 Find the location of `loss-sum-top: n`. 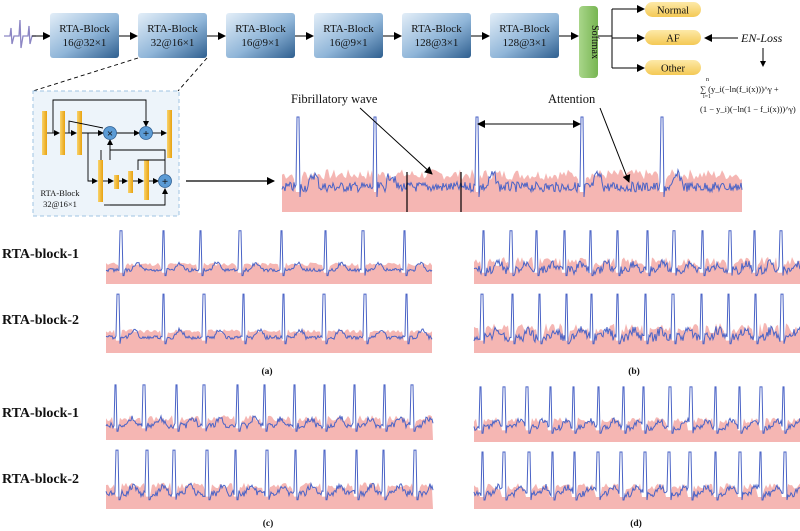

loss-sum-top: n is located at coordinates (707, 80).